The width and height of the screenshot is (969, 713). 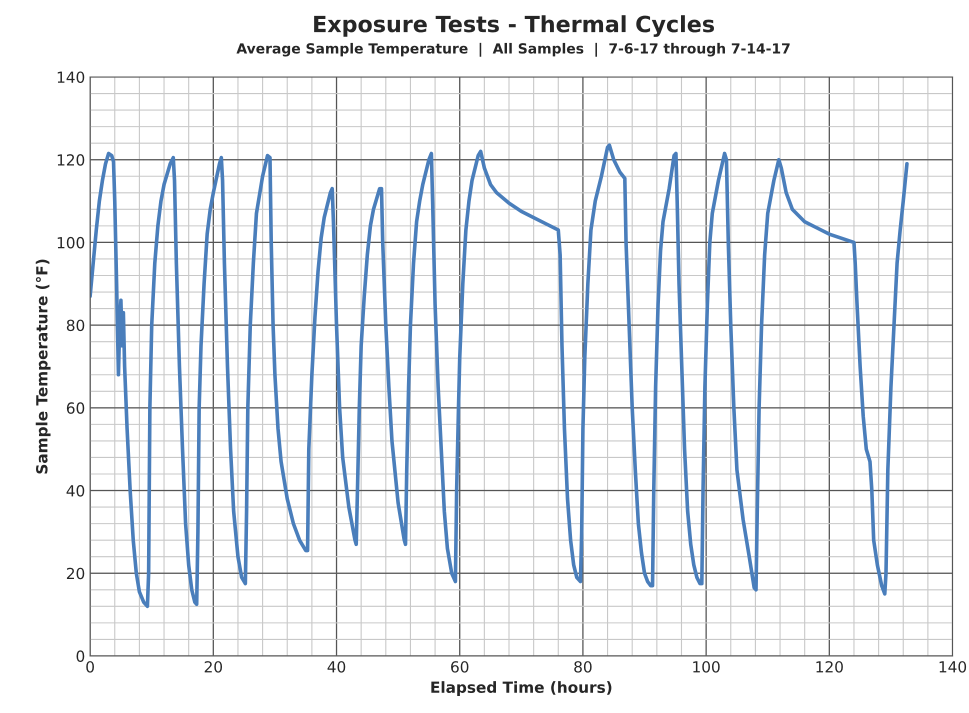 I want to click on x-tick-label: 140, so click(x=953, y=667).